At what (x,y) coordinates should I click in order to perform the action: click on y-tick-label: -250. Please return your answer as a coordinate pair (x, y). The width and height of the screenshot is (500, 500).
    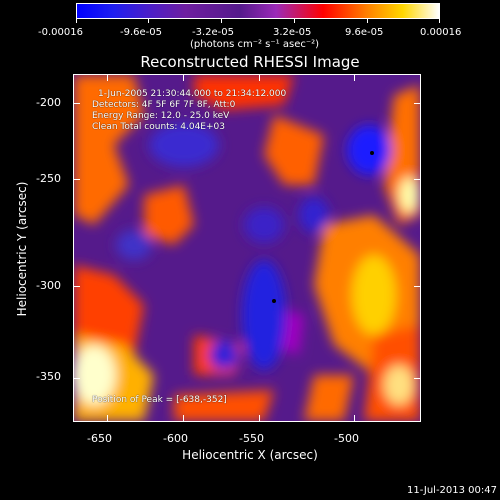
    Looking at the image, I should click on (48, 178).